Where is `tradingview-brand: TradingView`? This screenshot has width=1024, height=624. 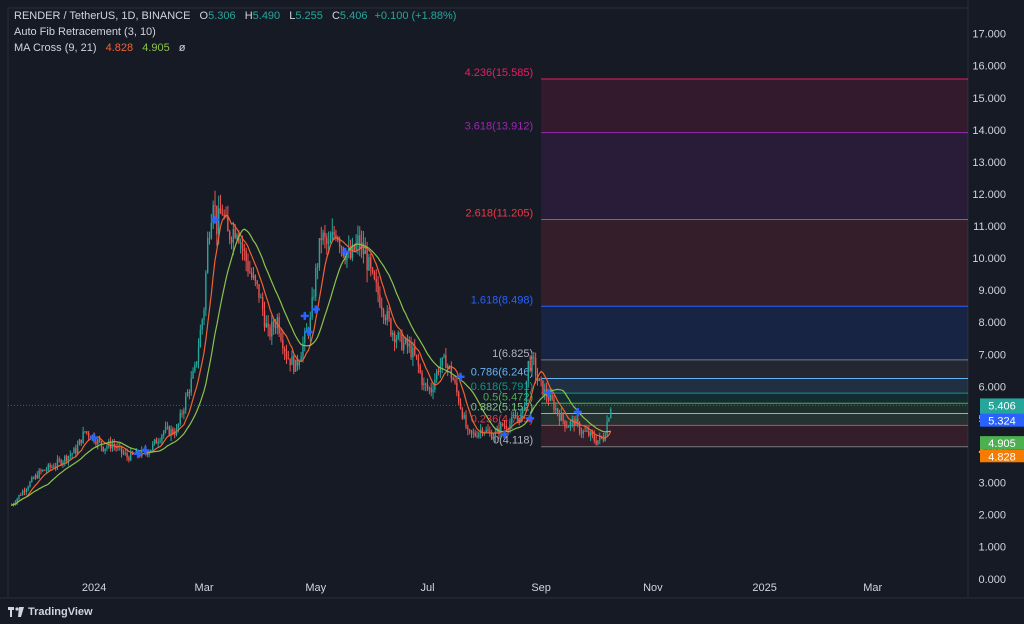
tradingview-brand: TradingView is located at coordinates (50, 612).